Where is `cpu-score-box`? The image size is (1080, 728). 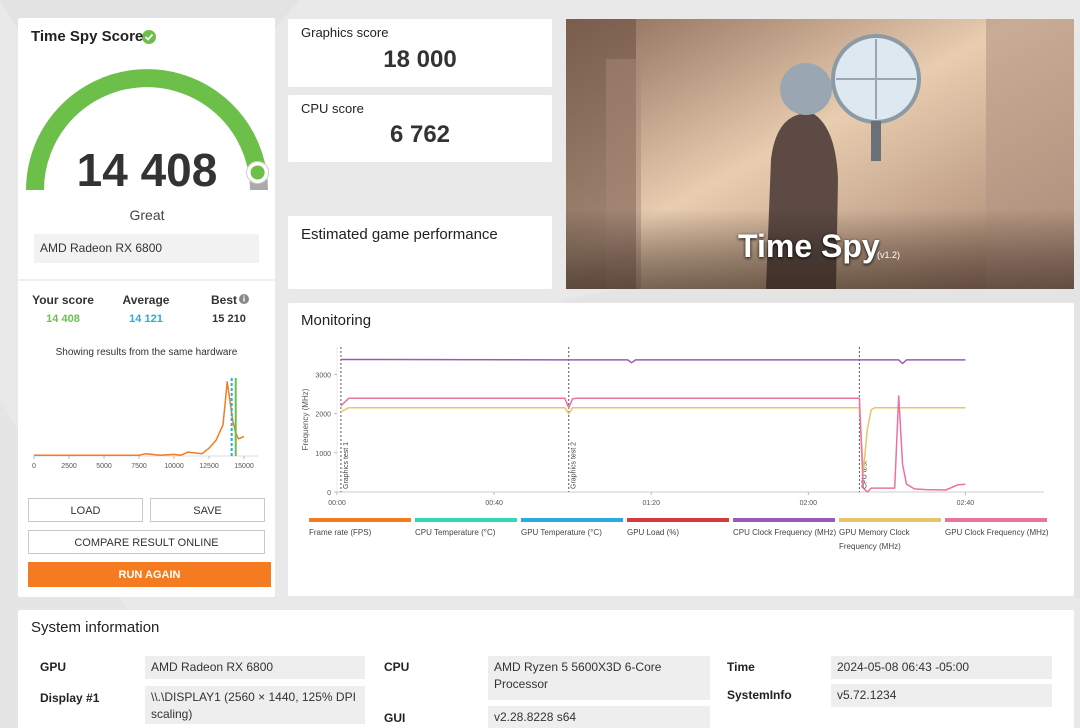 cpu-score-box is located at coordinates (420, 128).